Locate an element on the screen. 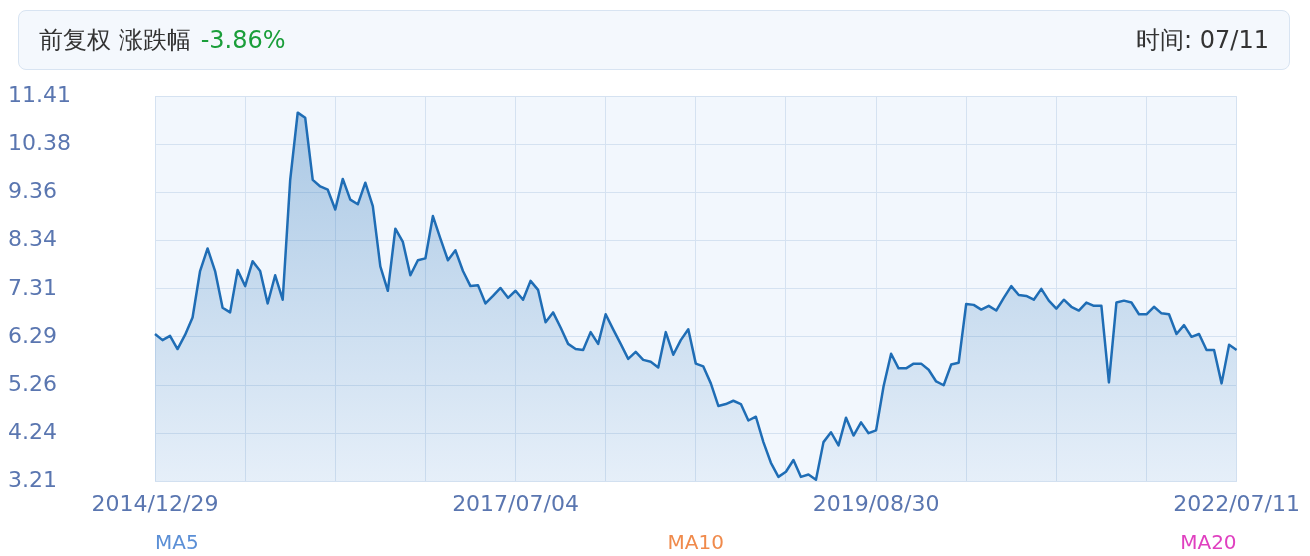 The width and height of the screenshot is (1310, 556). y-tick-label: 9.36 is located at coordinates (32, 191).